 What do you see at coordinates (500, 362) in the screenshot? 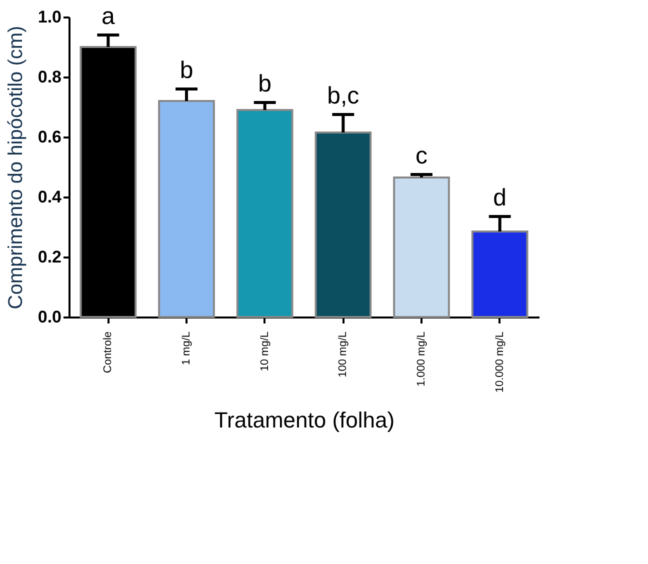
I see `x-tick-label: 10.000 mg/L` at bounding box center [500, 362].